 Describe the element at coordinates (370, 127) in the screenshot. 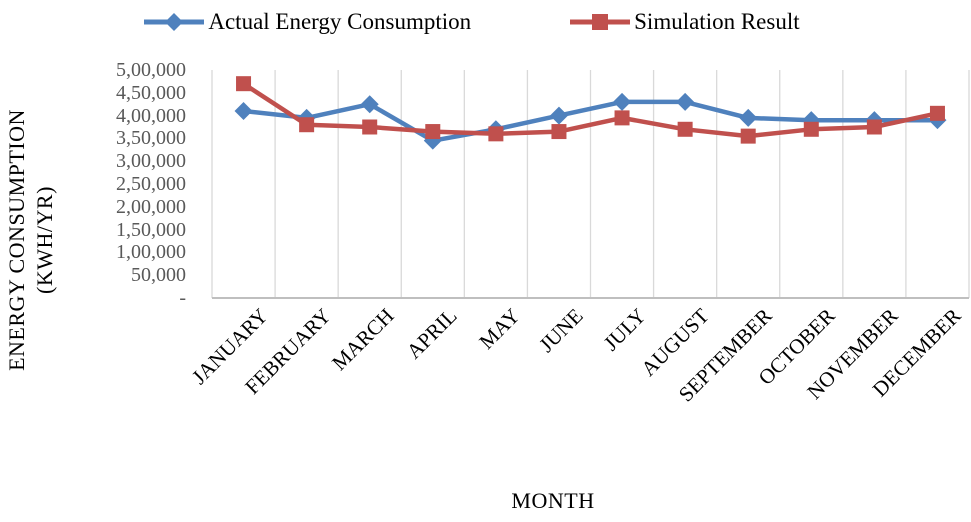

I see `data-point-simulation-march` at that location.